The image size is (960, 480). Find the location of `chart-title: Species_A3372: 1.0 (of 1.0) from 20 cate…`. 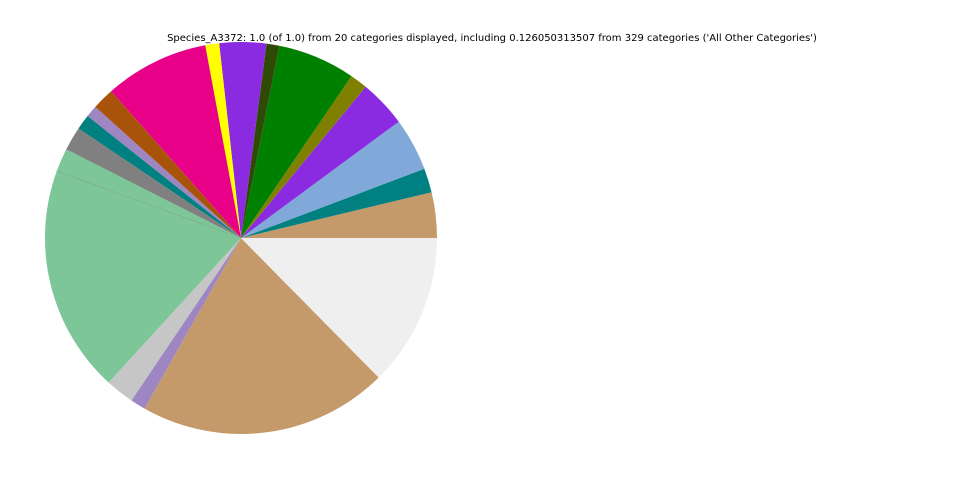

chart-title: Species_A3372: 1.0 (of 1.0) from 20 cate… is located at coordinates (492, 38).